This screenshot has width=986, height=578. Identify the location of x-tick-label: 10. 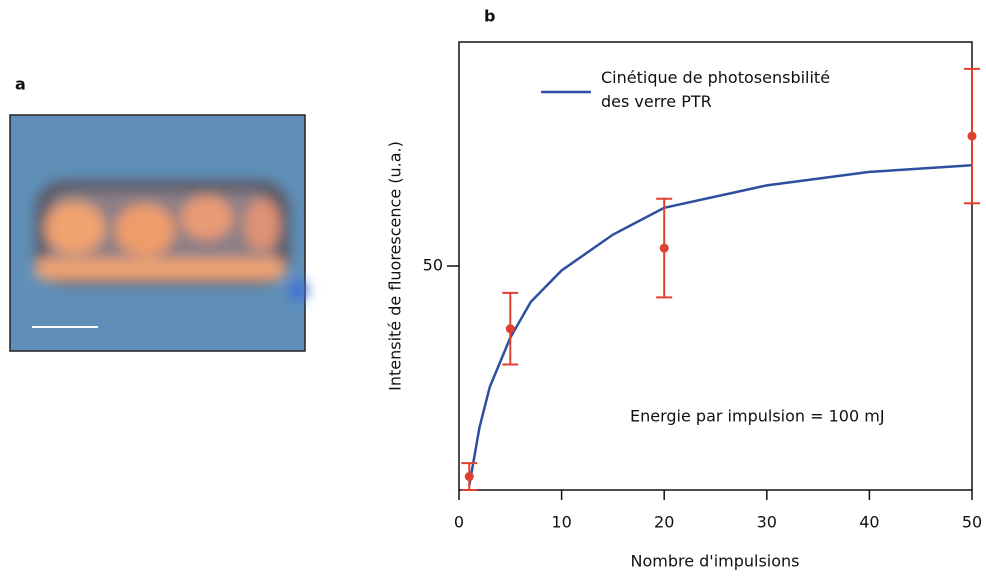
(561, 522).